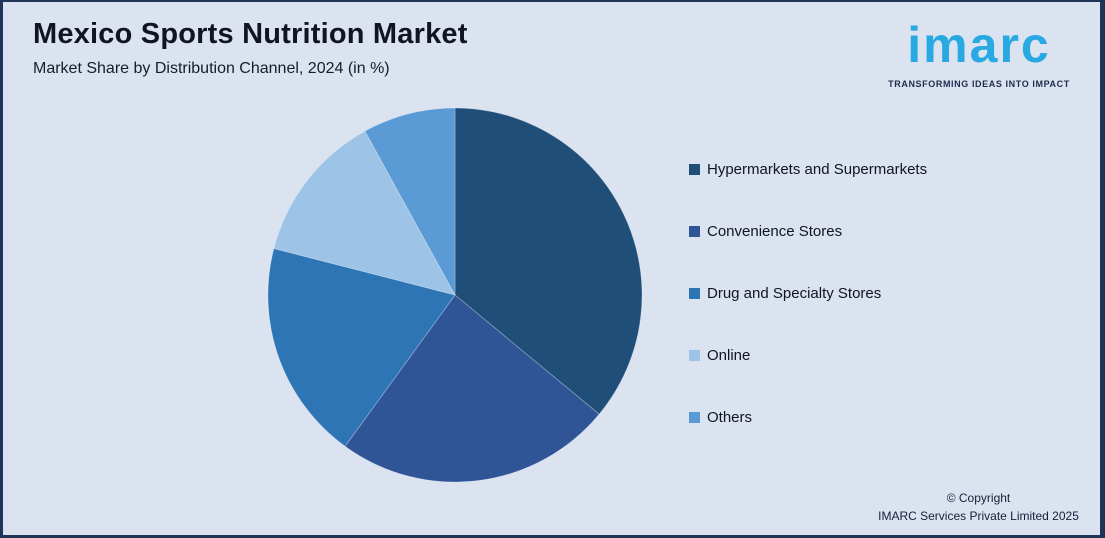  I want to click on legend-item: Convenience Stores, so click(808, 231).